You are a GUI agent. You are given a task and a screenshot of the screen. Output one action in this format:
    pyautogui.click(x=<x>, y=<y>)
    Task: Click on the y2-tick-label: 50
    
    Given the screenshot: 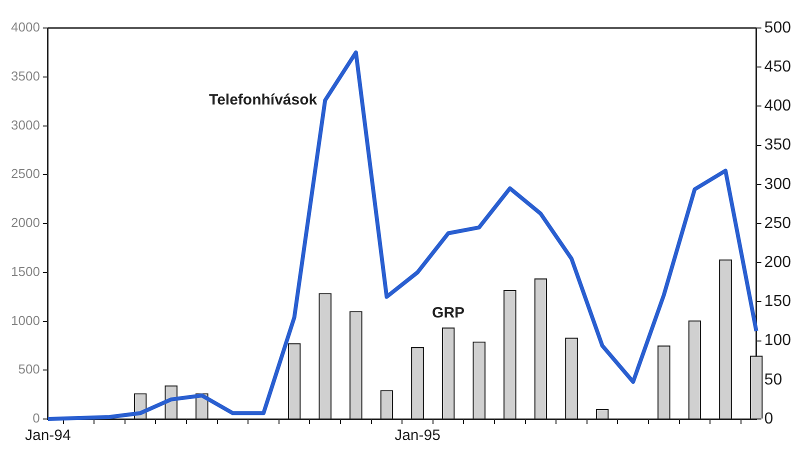 What is the action you would take?
    pyautogui.click(x=773, y=379)
    